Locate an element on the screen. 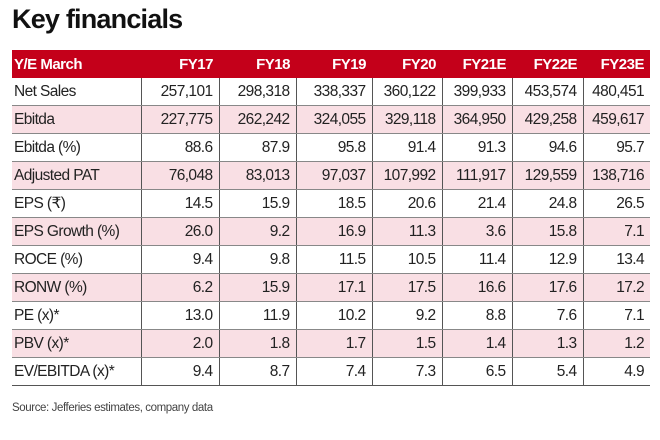  table-cell: 298,318 is located at coordinates (257, 92).